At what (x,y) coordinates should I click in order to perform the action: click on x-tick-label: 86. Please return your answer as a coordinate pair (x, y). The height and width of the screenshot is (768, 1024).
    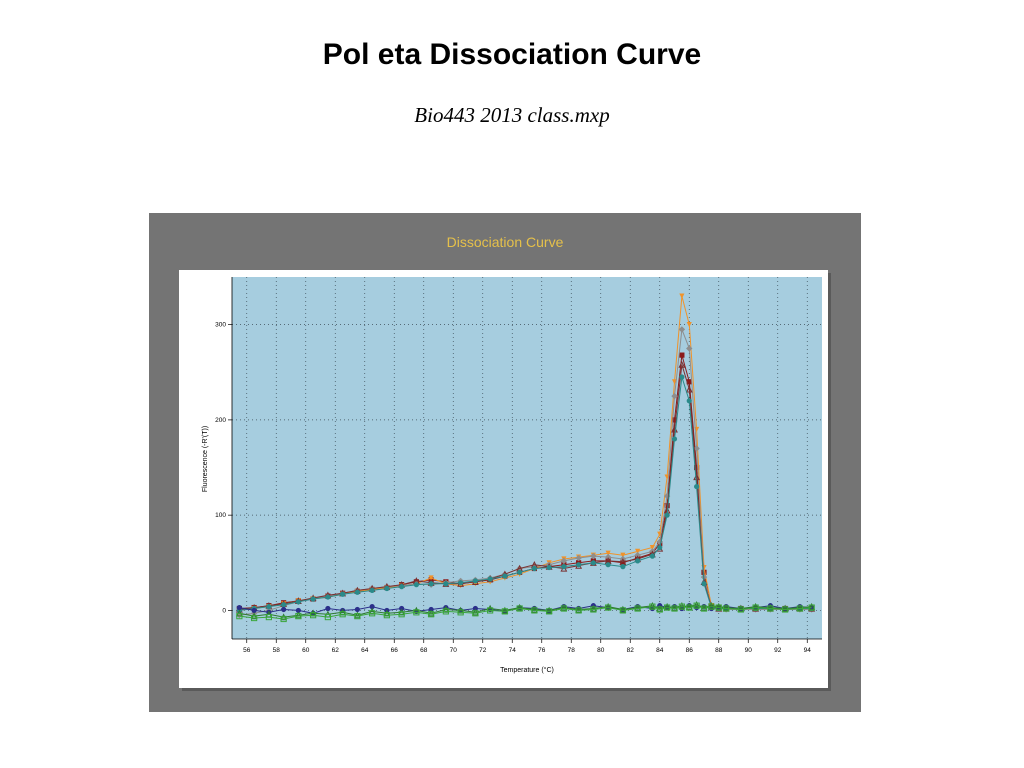
    Looking at the image, I should click on (690, 650).